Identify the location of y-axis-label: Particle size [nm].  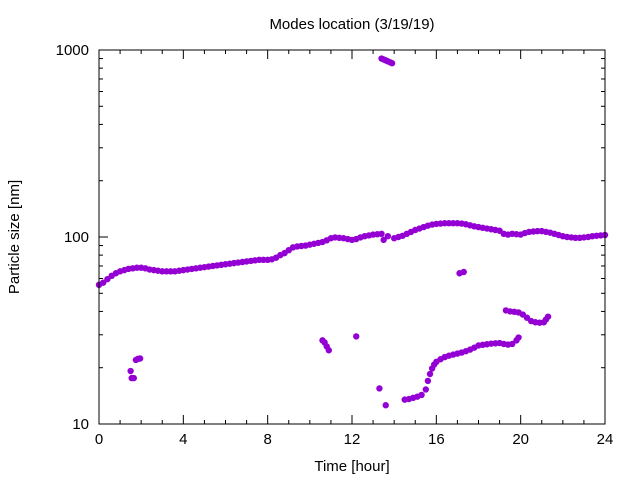
(14, 237).